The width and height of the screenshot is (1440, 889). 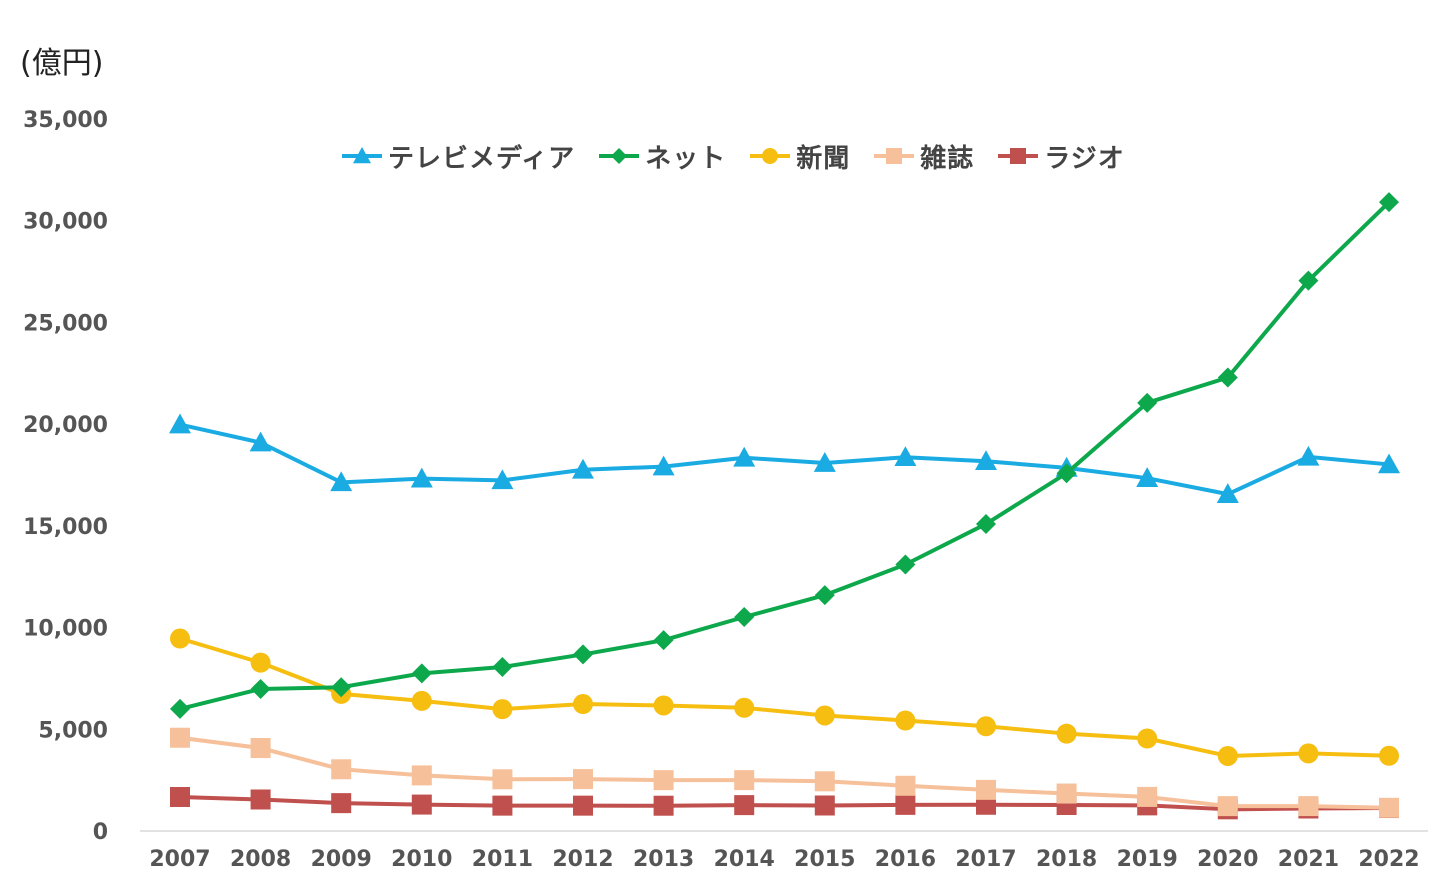 I want to click on x-tick-label: 2013, so click(x=663, y=859).